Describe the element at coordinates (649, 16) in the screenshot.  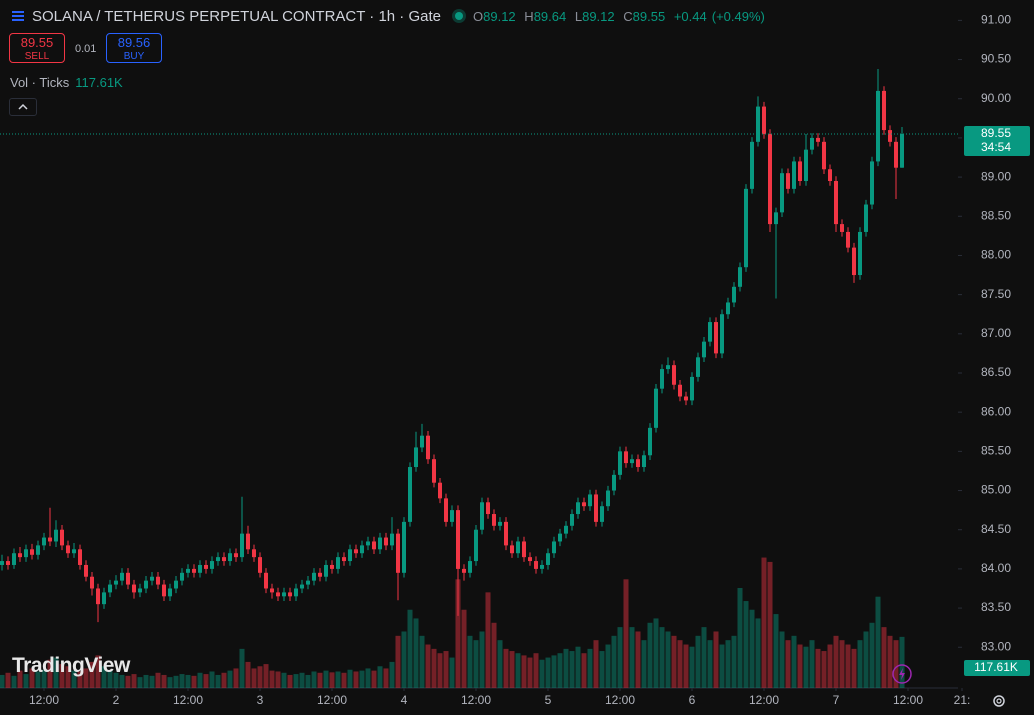
I see `close-value: 89.55` at that location.